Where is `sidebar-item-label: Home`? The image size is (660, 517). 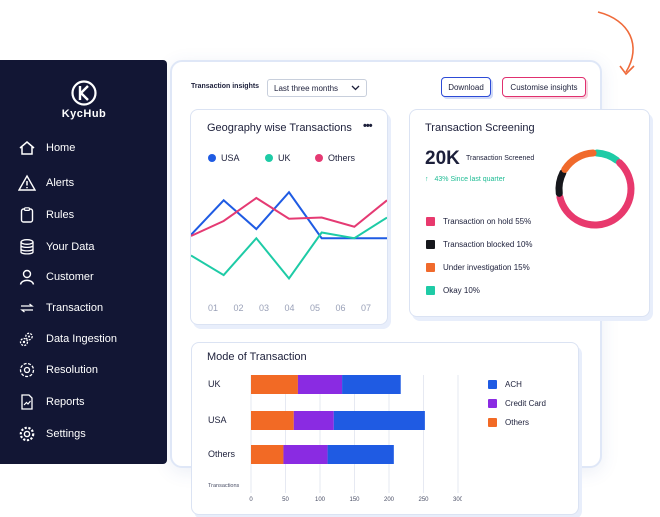 sidebar-item-label: Home is located at coordinates (61, 148).